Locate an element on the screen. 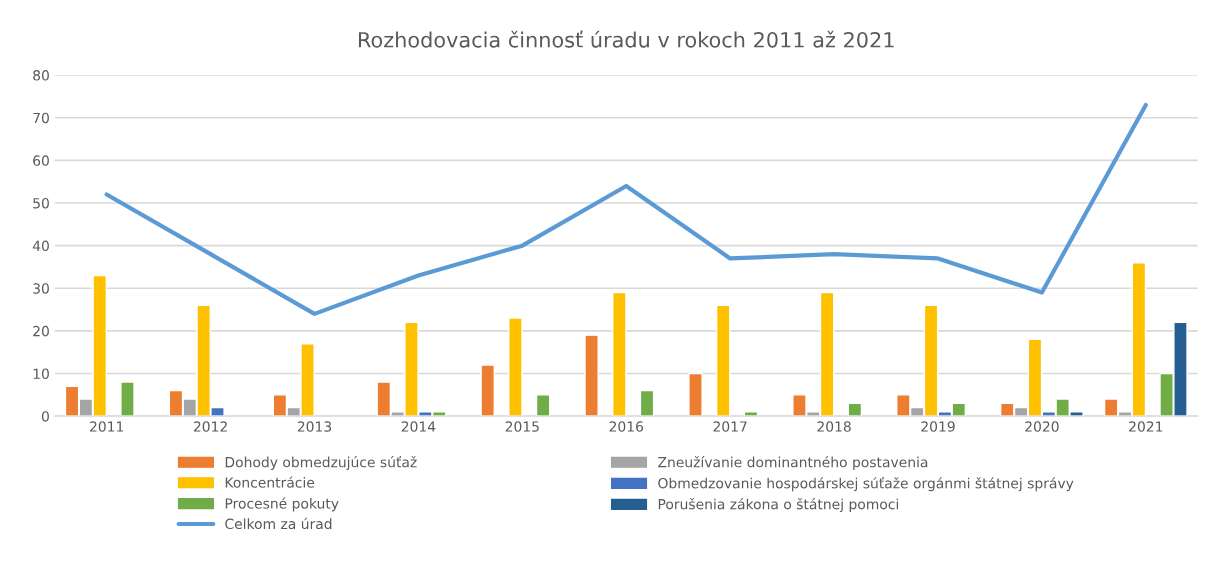 The width and height of the screenshot is (1216, 578). y-tick-label: 60 is located at coordinates (41, 160).